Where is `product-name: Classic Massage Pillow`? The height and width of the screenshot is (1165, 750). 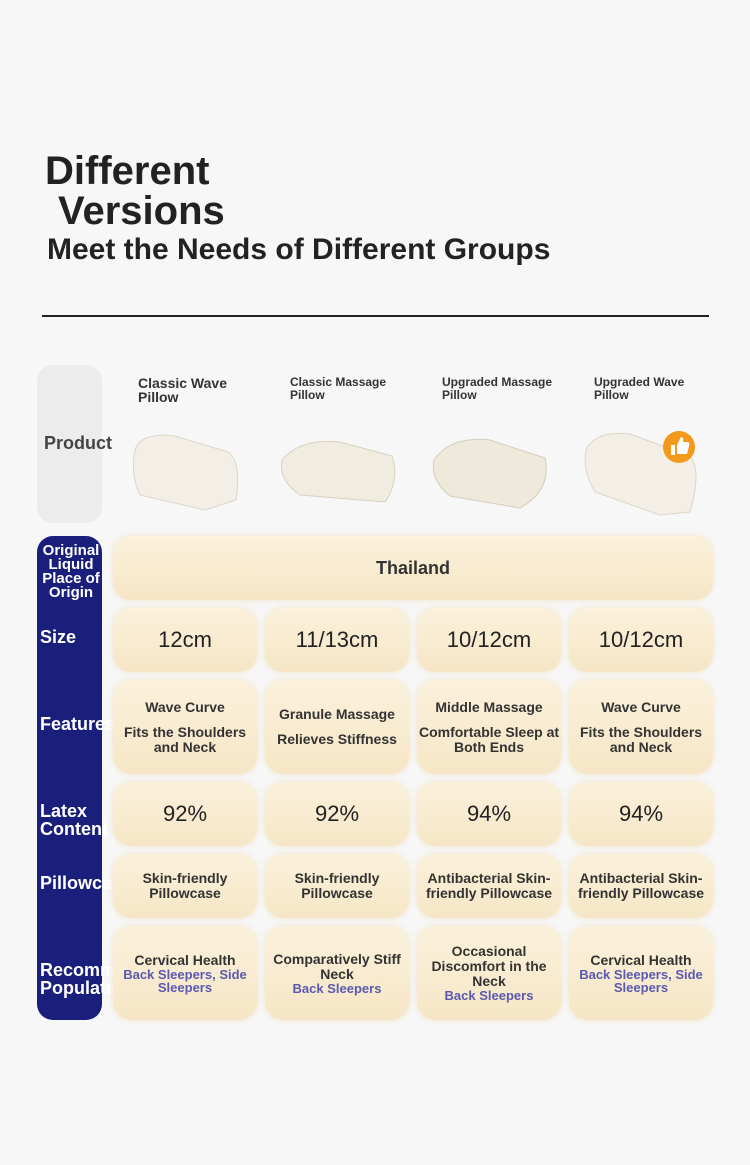 product-name: Classic Massage Pillow is located at coordinates (338, 388).